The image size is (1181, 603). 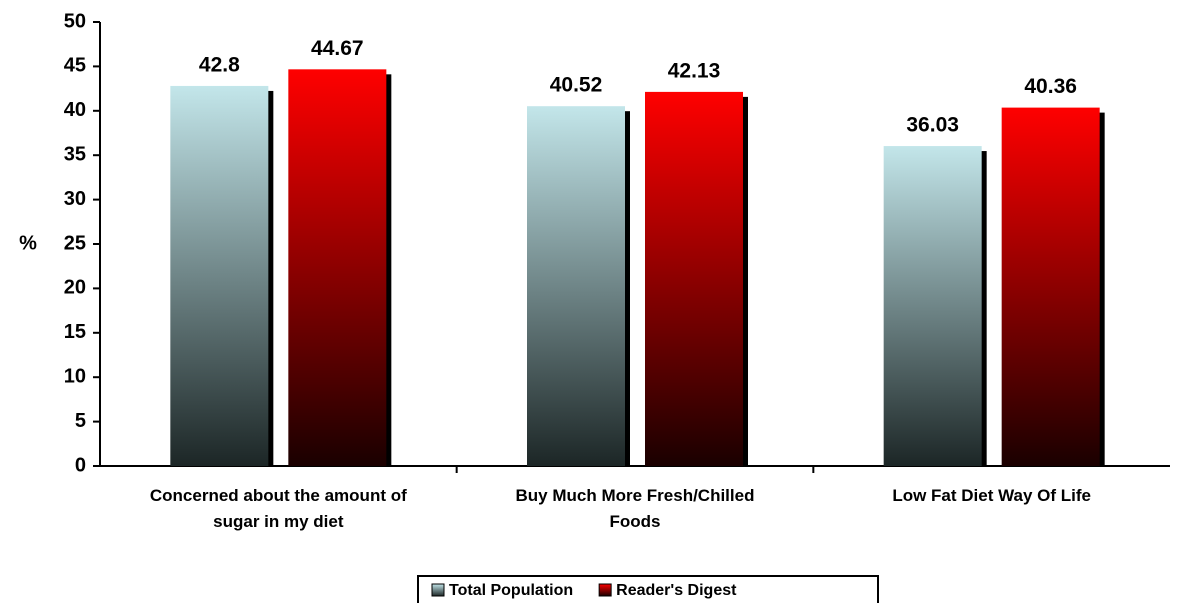 What do you see at coordinates (75, 332) in the screenshot?
I see `y-tick-label: 15` at bounding box center [75, 332].